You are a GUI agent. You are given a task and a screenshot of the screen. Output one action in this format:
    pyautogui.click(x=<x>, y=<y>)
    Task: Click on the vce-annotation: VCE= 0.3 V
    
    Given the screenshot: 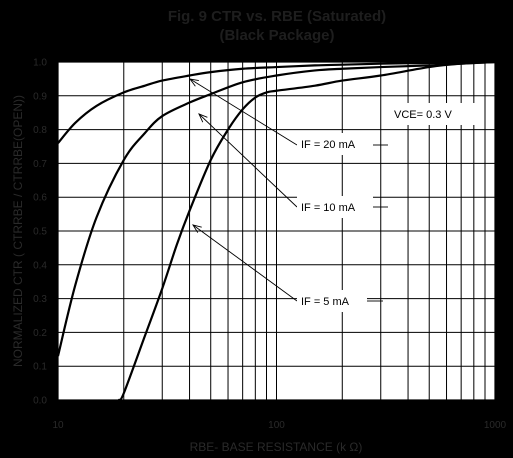 What is the action you would take?
    pyautogui.click(x=423, y=115)
    